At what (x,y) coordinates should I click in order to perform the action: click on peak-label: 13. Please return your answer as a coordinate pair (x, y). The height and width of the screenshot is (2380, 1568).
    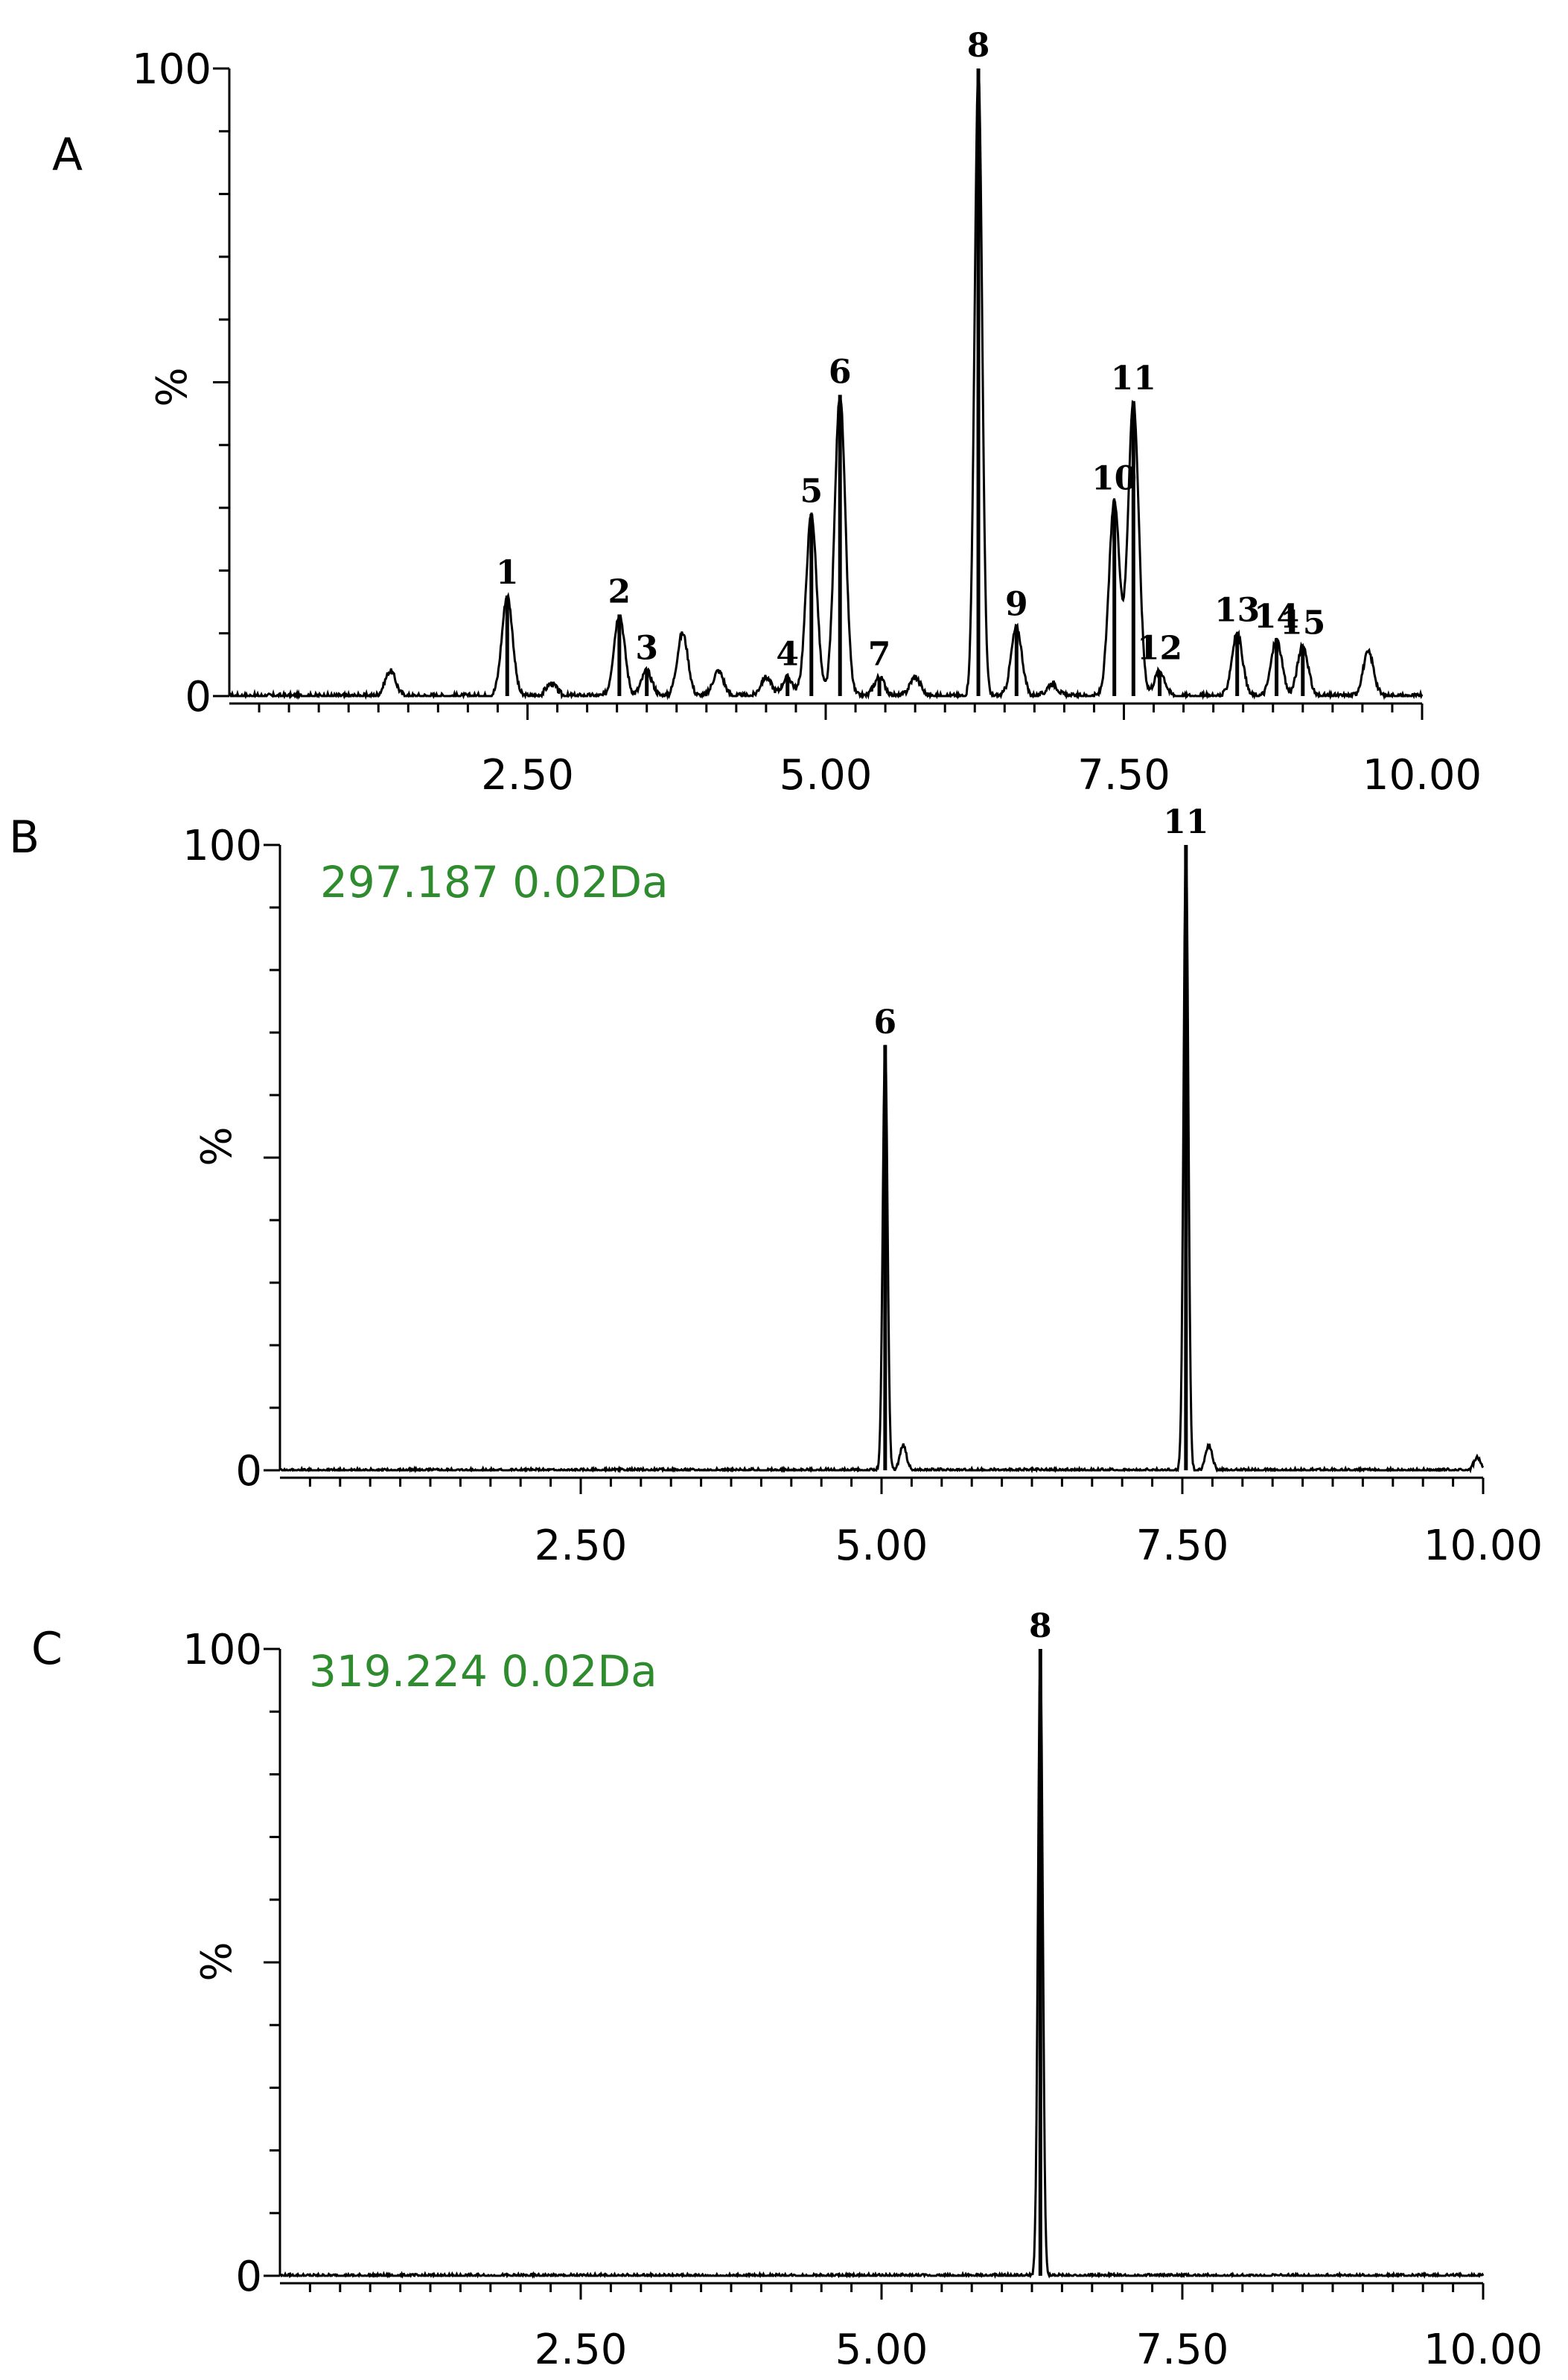
    Looking at the image, I should click on (1237, 611).